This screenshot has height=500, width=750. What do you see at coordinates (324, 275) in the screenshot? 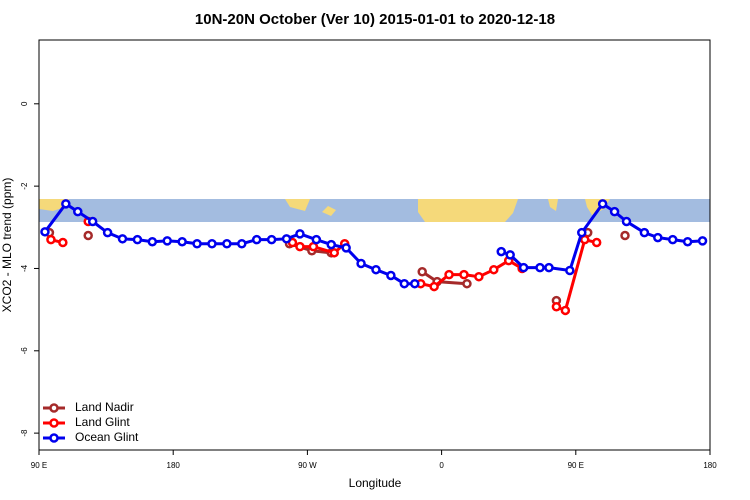
I see `series-line` at bounding box center [324, 275].